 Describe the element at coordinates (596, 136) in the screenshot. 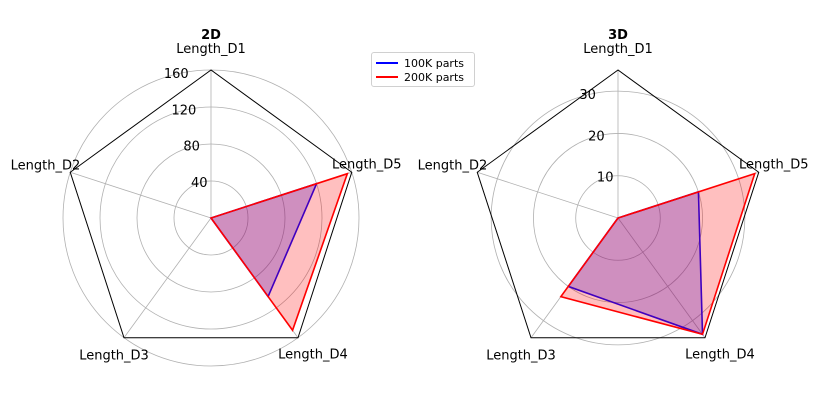

I see `radial-tick-label: 20` at that location.